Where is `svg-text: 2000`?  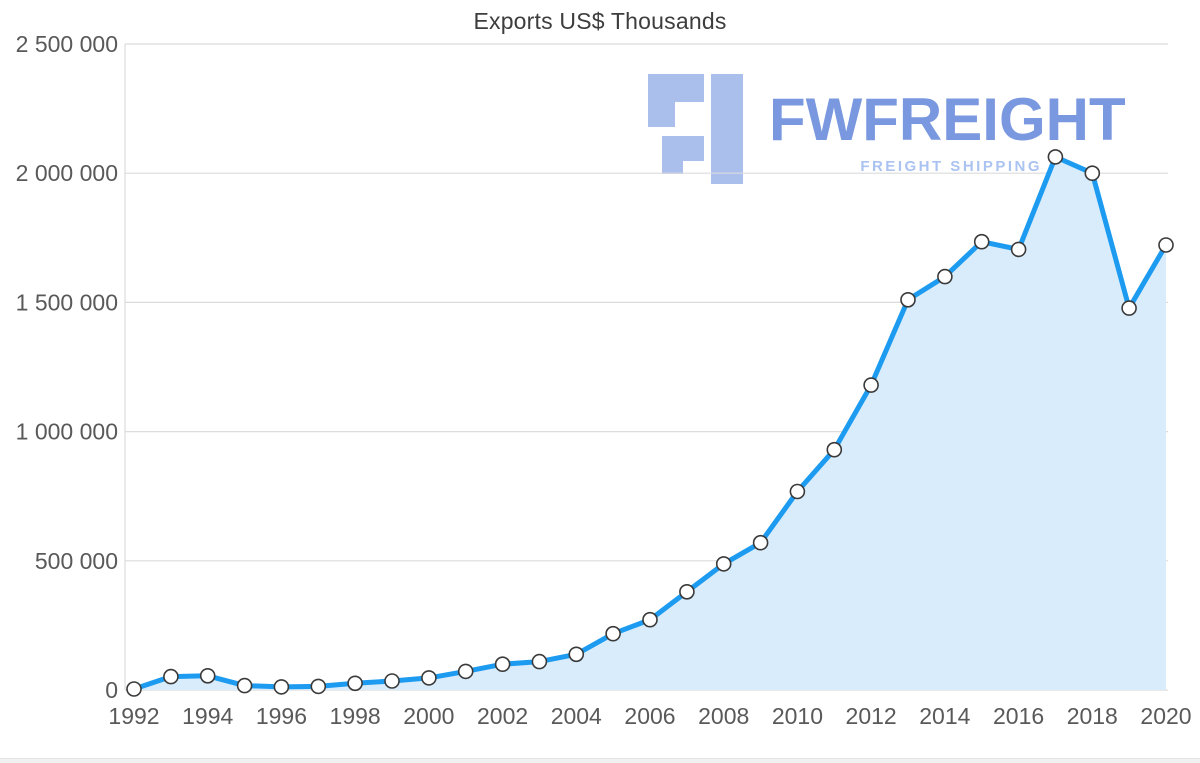 svg-text: 2000 is located at coordinates (428, 716).